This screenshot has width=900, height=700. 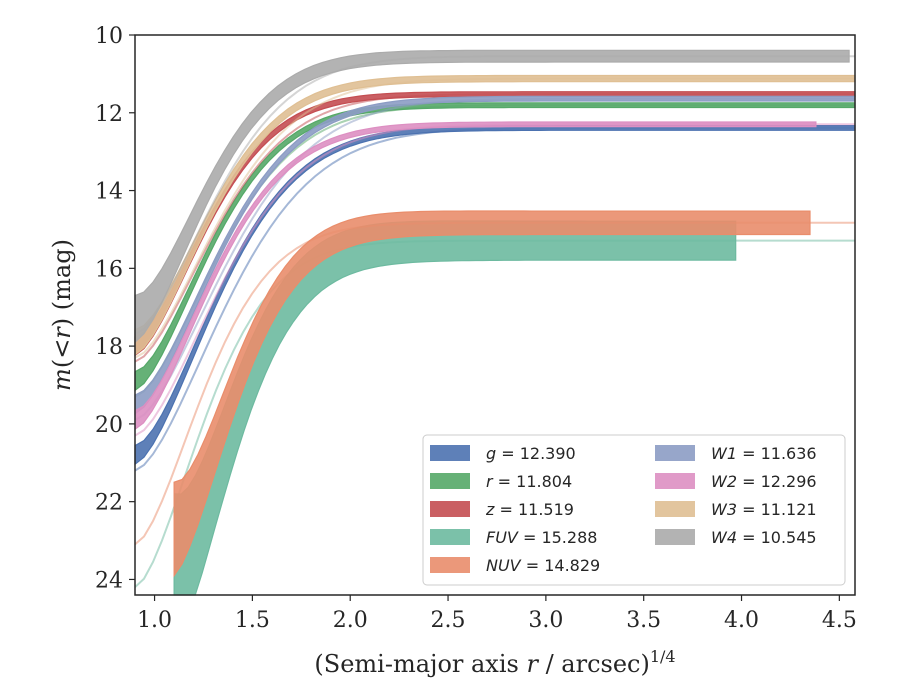 What do you see at coordinates (545, 620) in the screenshot?
I see `x-tick-label: 3.0` at bounding box center [545, 620].